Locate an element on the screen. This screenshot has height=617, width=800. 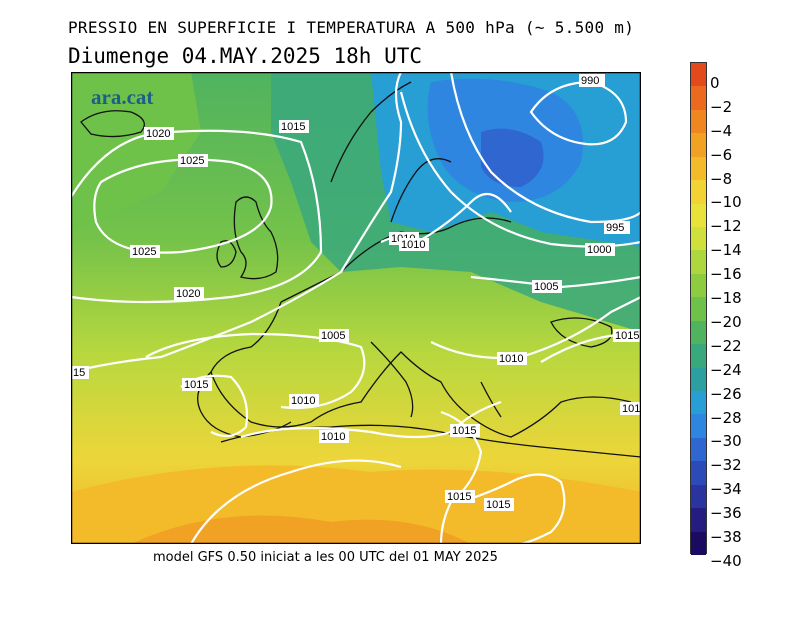
isobar-label-995: 995 is located at coordinates (617, 227).